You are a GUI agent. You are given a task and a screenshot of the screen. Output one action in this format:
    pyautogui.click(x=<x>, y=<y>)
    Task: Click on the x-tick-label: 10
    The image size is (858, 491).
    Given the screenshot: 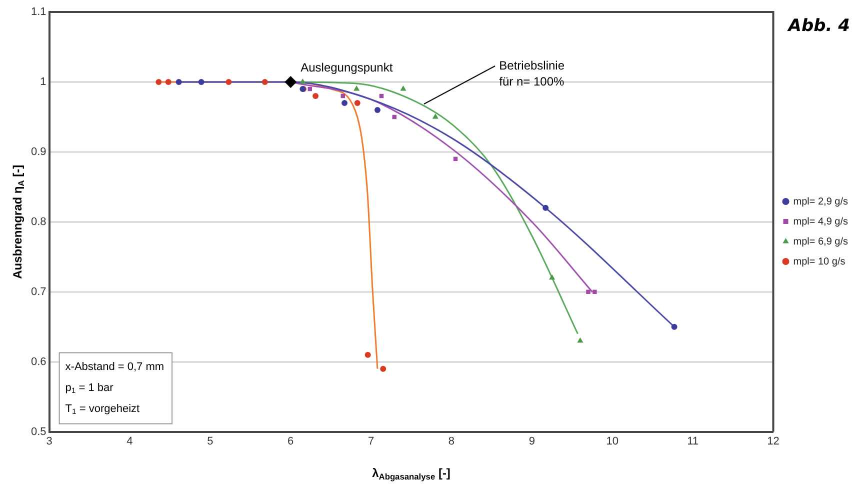 What is the action you would take?
    pyautogui.click(x=612, y=441)
    